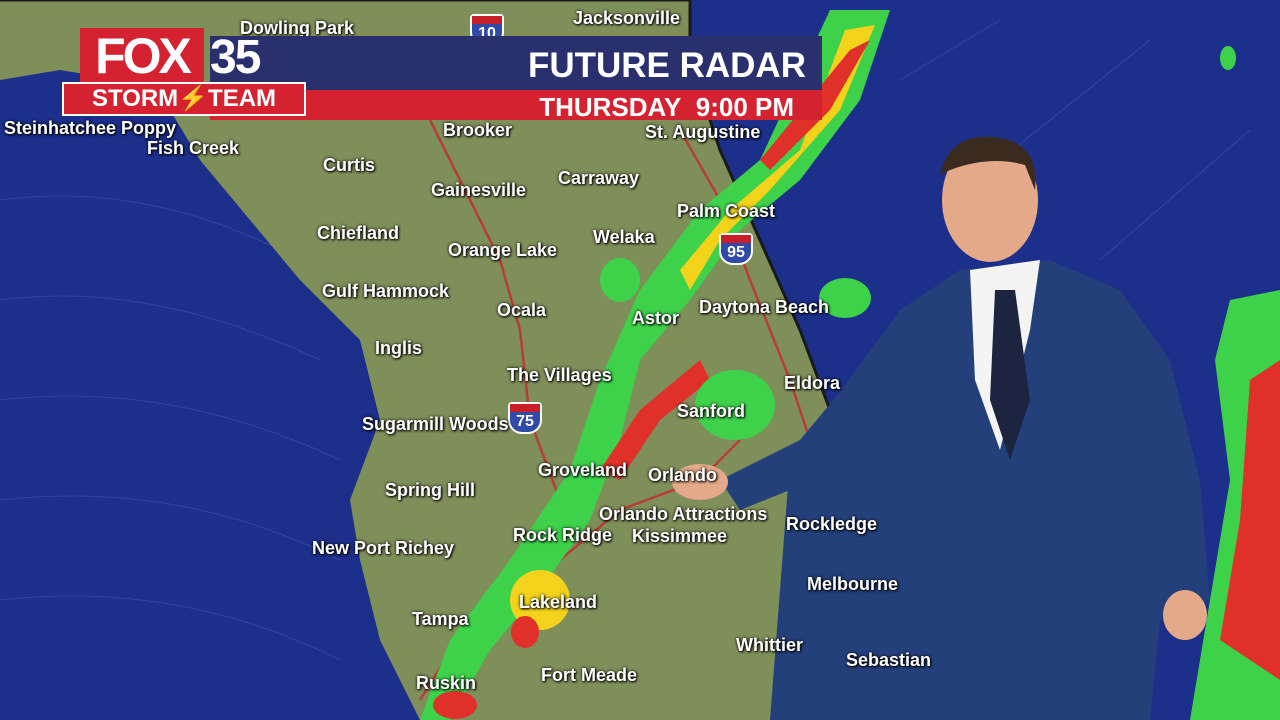 This screenshot has width=1280, height=720. What do you see at coordinates (703, 132) in the screenshot?
I see `city-label: St. Augustine` at bounding box center [703, 132].